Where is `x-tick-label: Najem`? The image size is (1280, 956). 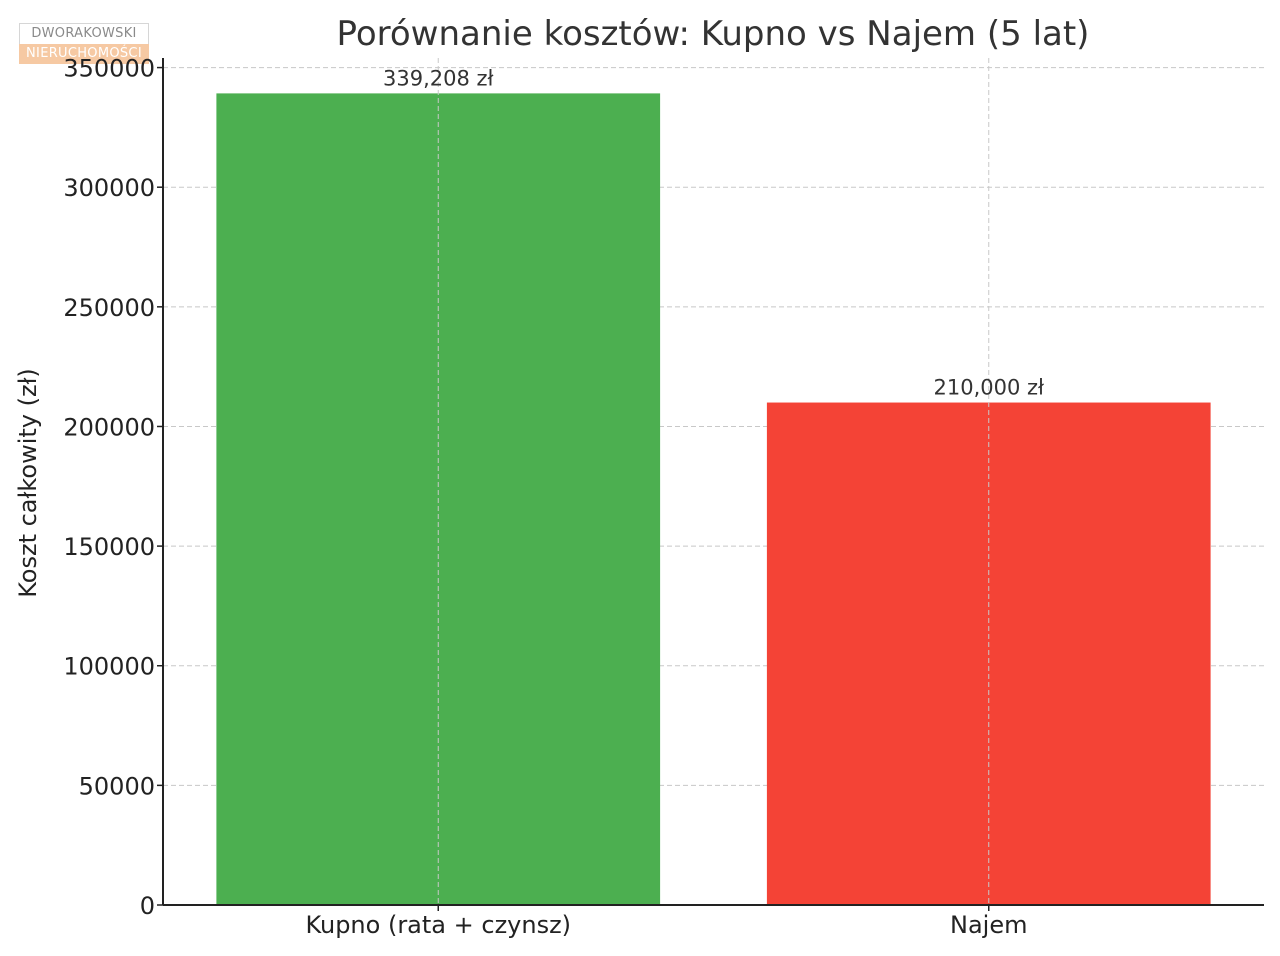 x-tick-label: Najem is located at coordinates (988, 925).